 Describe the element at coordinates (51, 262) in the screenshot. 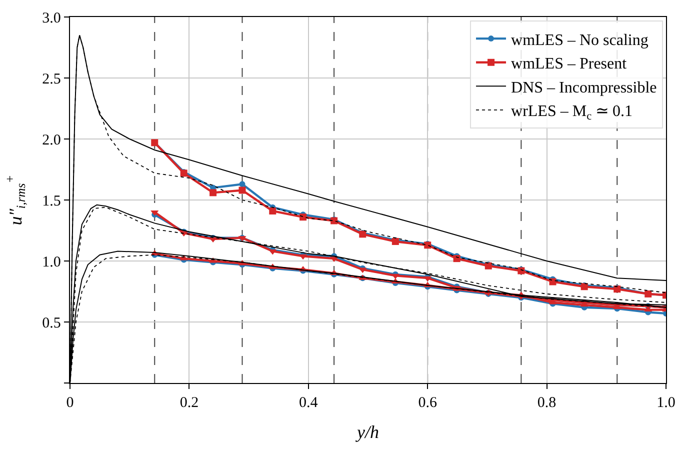

I see `y-tick-label: 1.0` at that location.